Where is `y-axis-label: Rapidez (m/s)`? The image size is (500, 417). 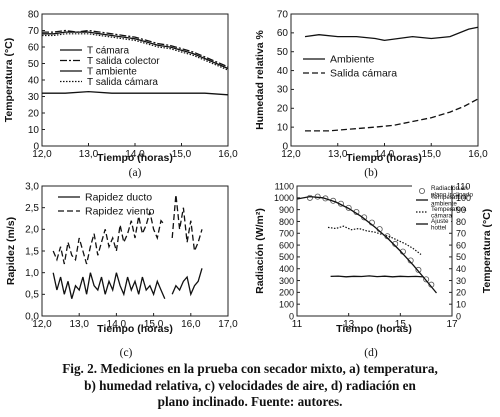
y-axis-label: Rapidez (m/s) is located at coordinates (11, 251).